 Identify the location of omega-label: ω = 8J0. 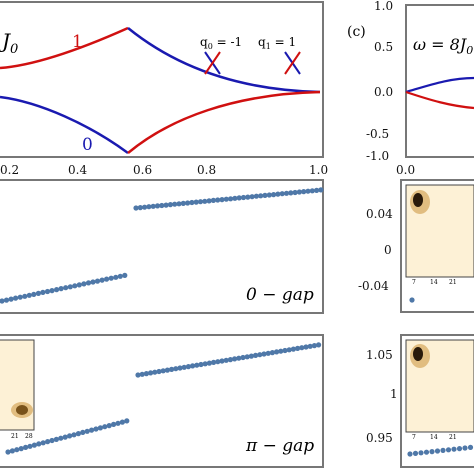
(443, 46).